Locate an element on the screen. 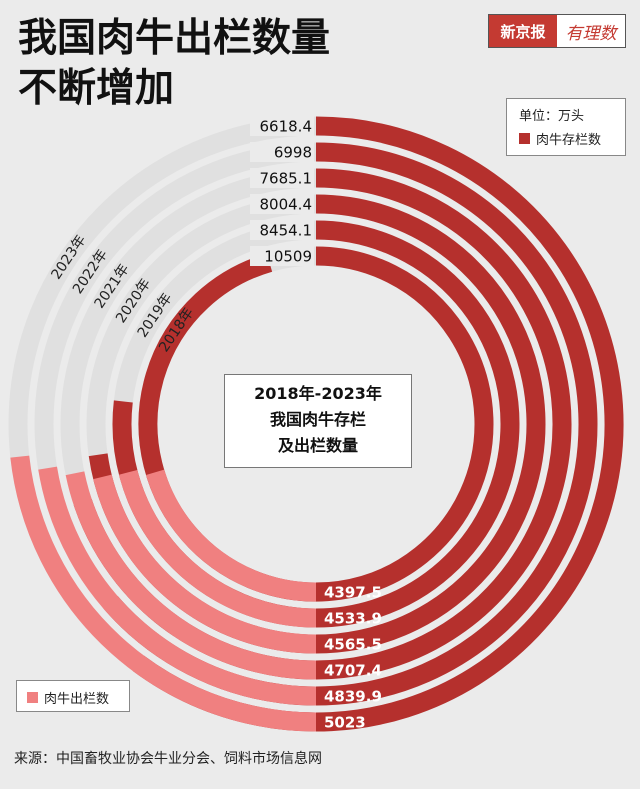 Image resolution: width=640 pixels, height=789 pixels. legend-item-slaughter: 肉牛出栏数 is located at coordinates (68, 697).